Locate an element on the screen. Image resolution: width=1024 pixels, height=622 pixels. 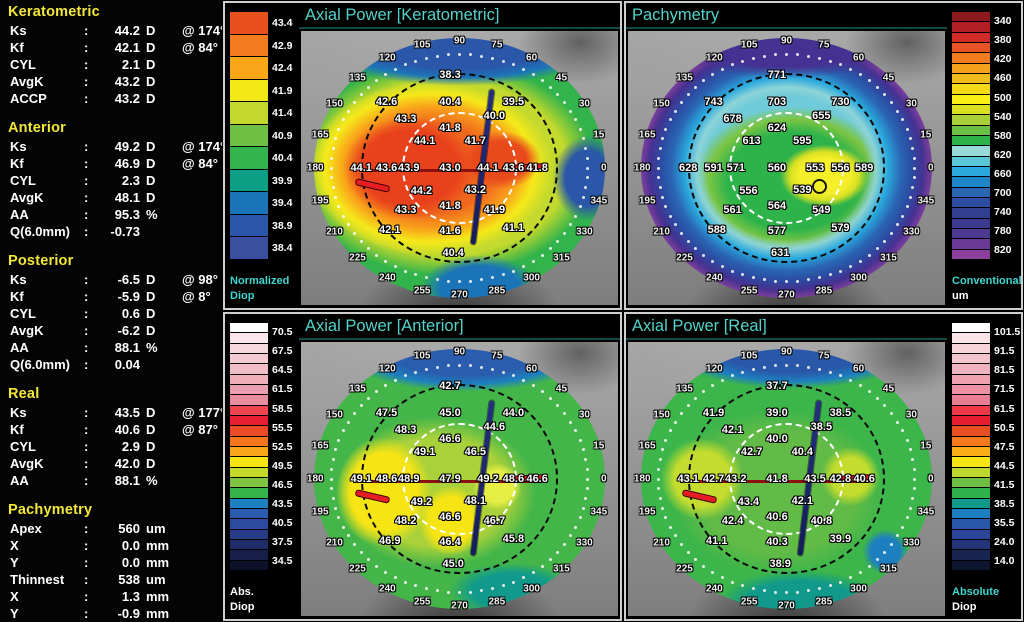
map-value-label: 703 is located at coordinates (777, 102).